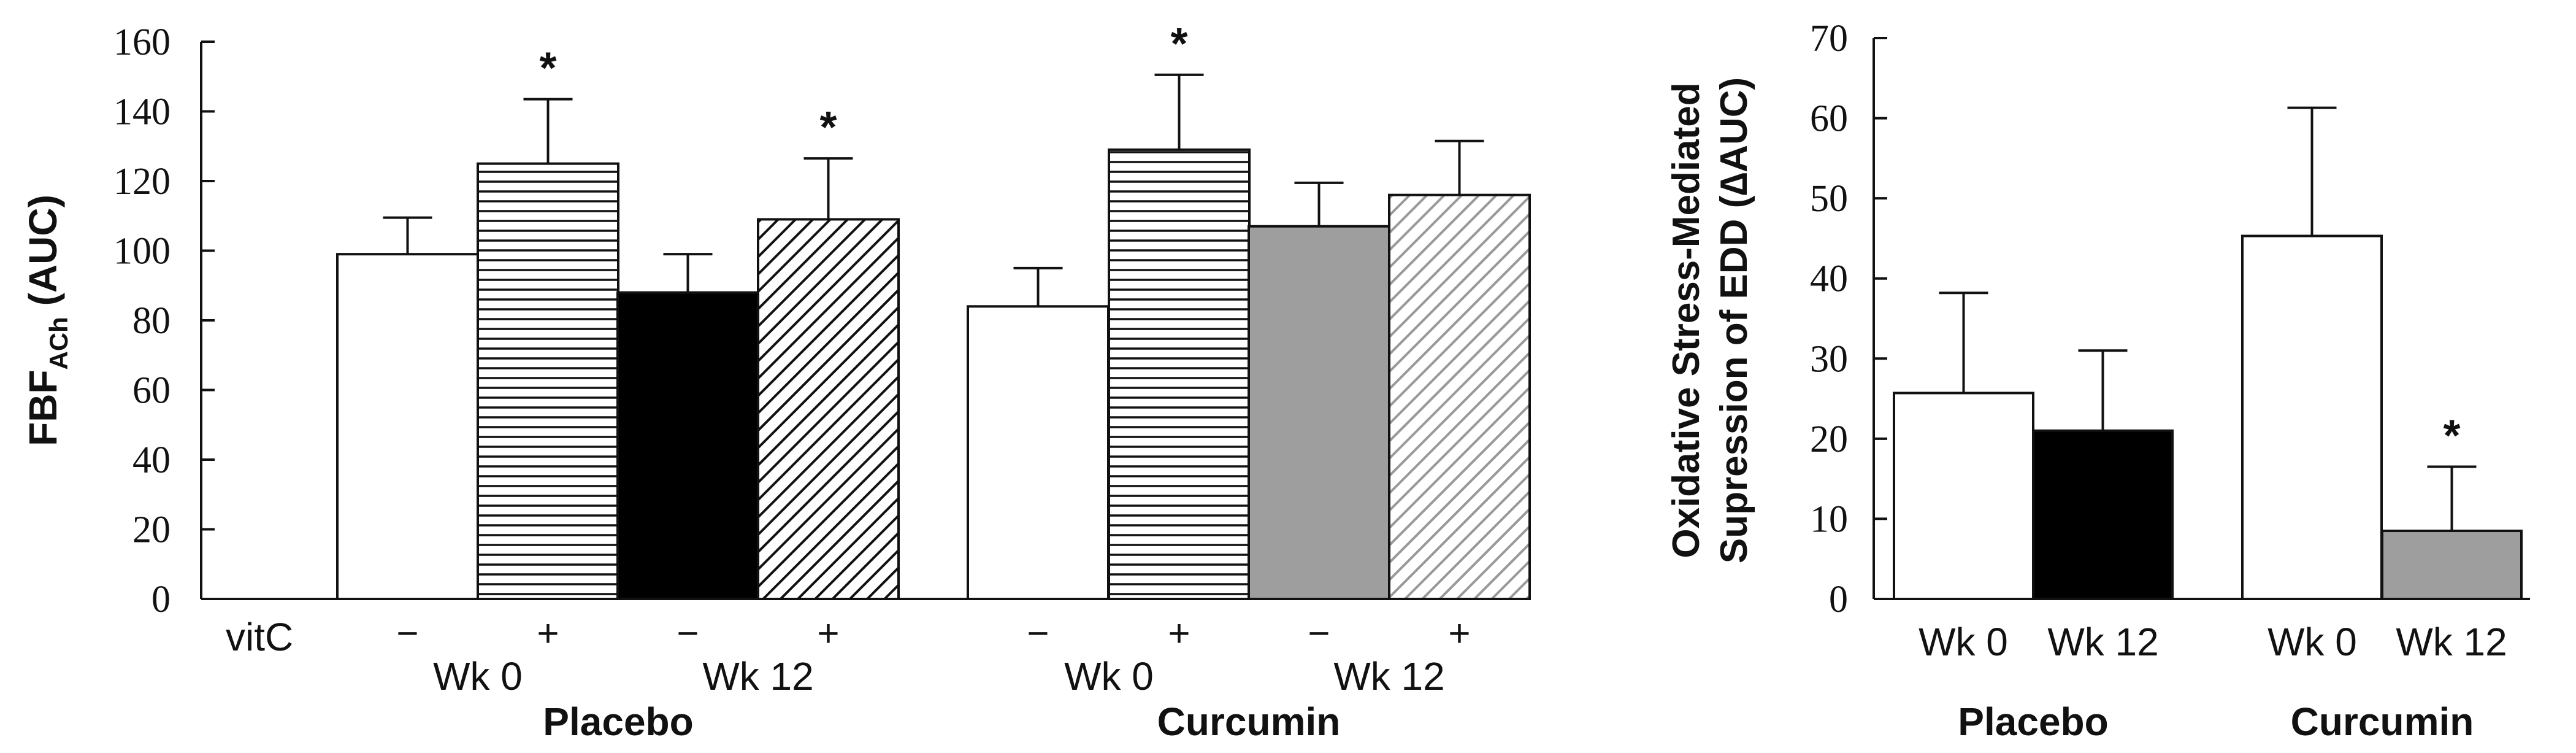  I want to click on y-axis-title-line1: Oxidative Stress-Mediated, so click(1686, 320).